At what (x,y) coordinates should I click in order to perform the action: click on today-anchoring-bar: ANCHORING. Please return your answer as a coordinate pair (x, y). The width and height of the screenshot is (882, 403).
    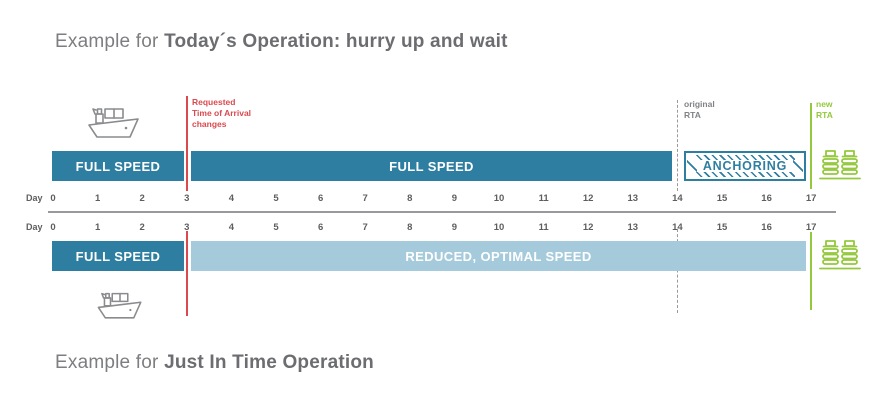
    Looking at the image, I should click on (745, 166).